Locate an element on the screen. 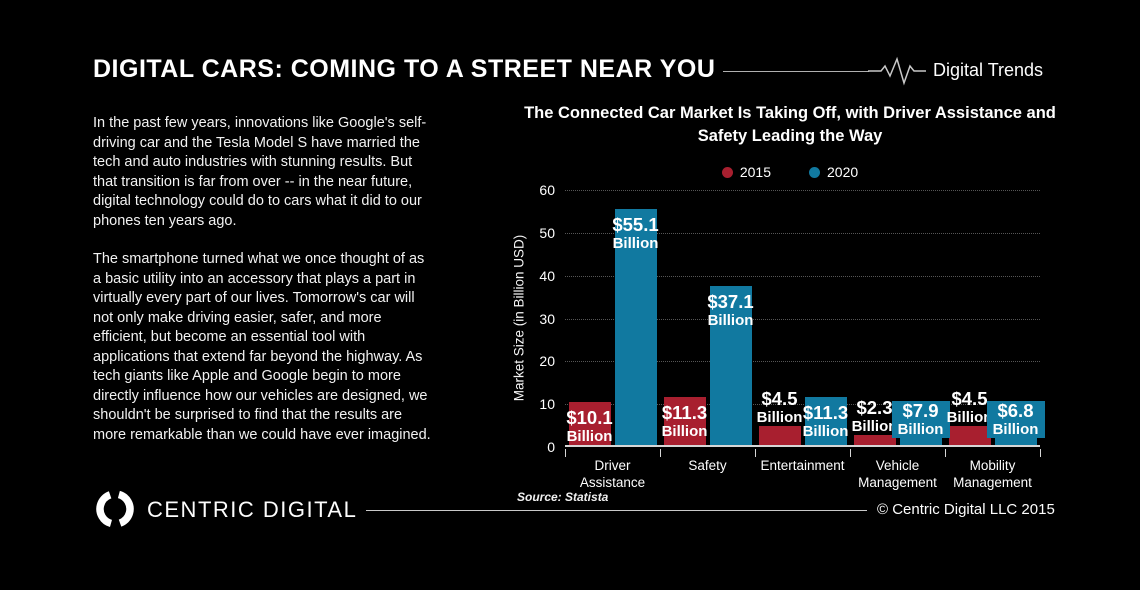  category-label-safety: Safety is located at coordinates (707, 465).